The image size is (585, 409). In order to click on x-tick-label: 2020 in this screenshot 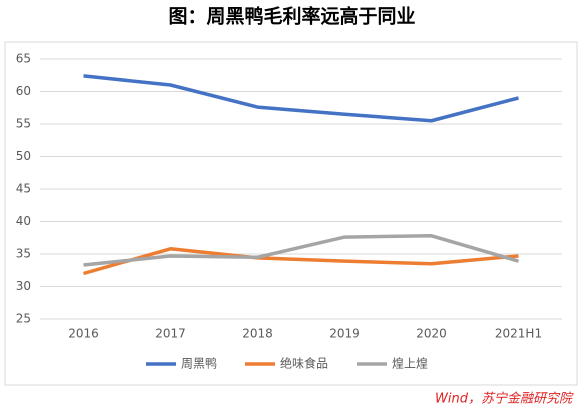, I will do `click(431, 334)`.